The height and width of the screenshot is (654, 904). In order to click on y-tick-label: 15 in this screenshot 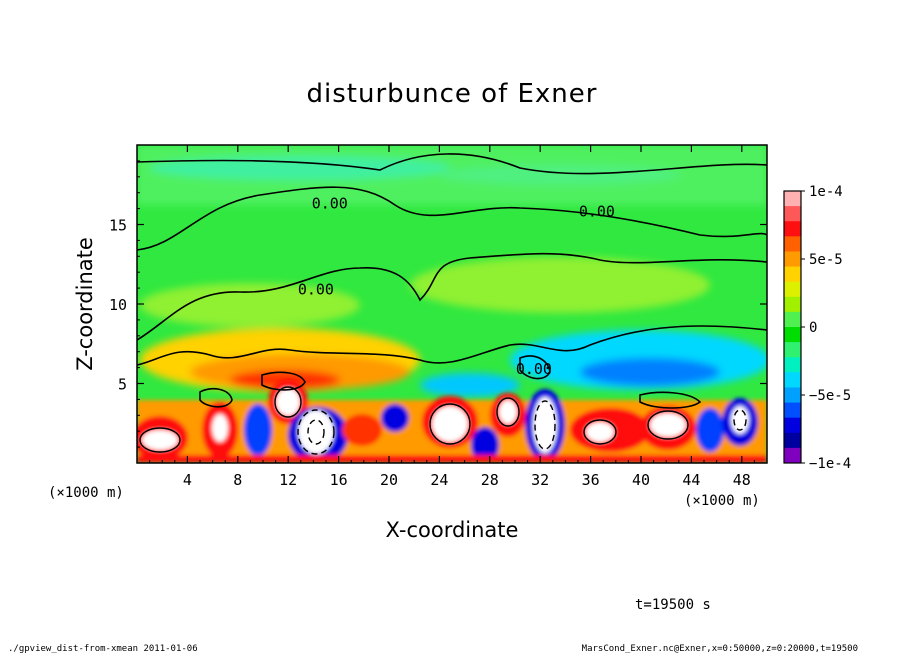, I will do `click(118, 226)`.